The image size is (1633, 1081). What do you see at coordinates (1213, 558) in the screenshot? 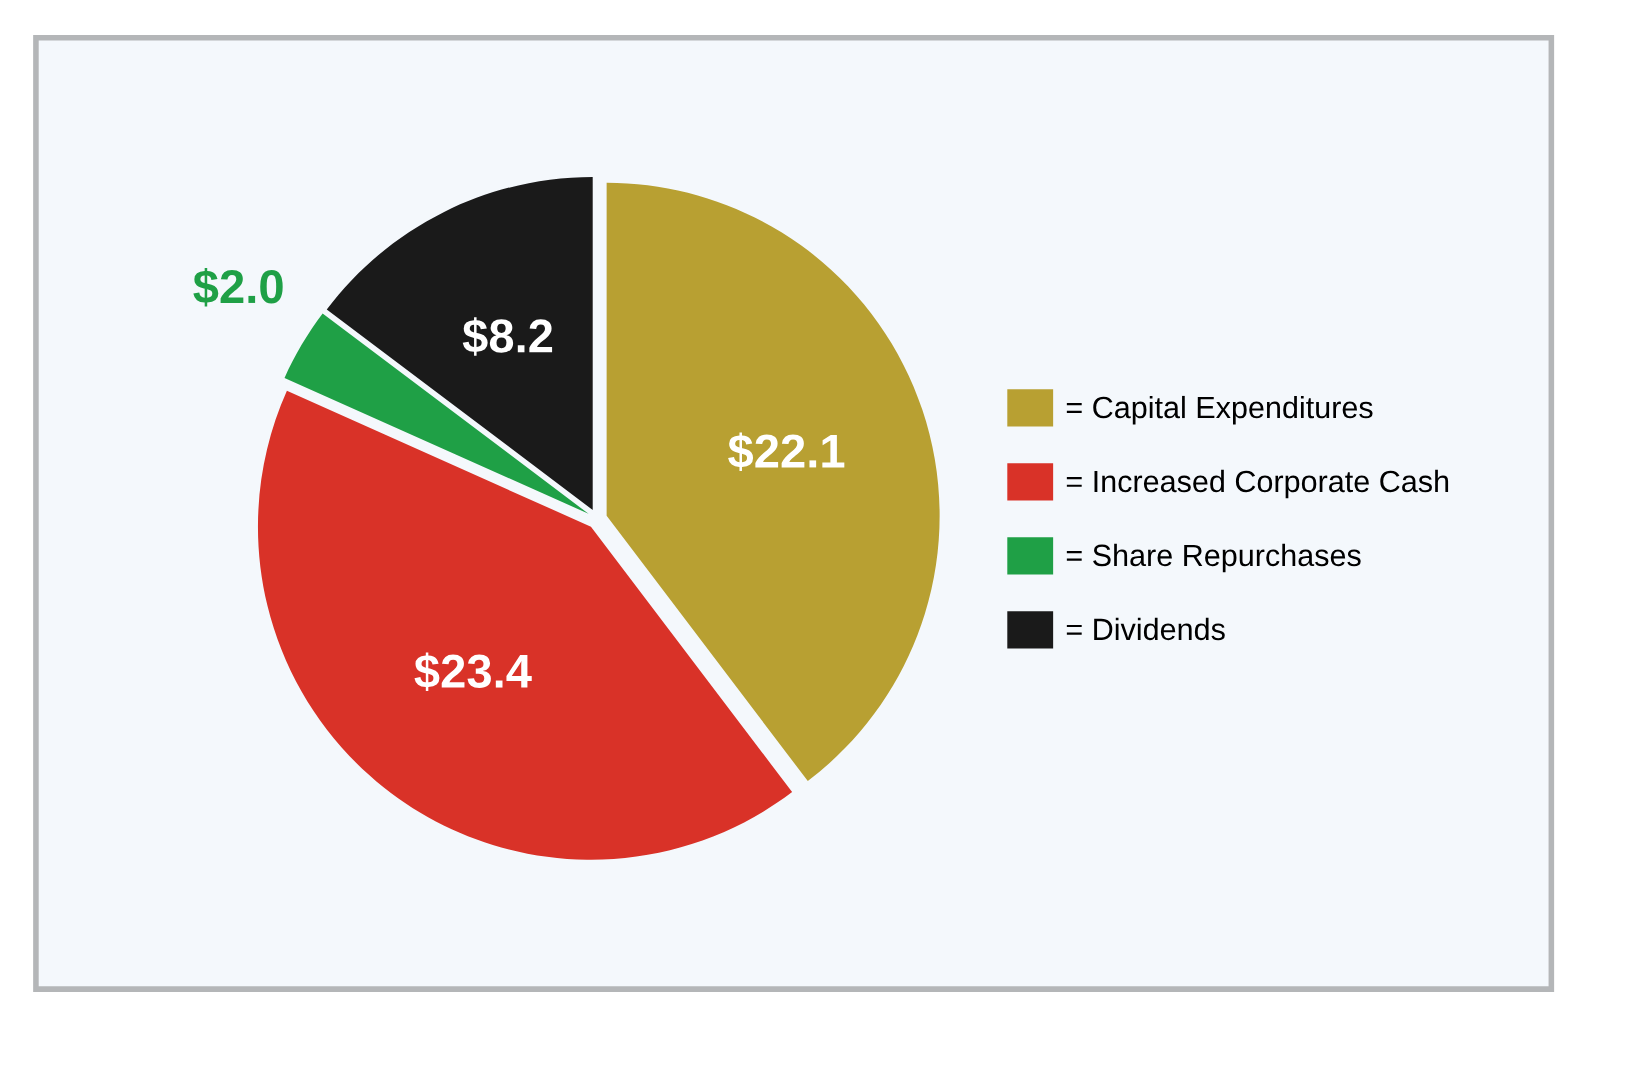
I see `legend-label: = Share Repurchases` at bounding box center [1213, 558].